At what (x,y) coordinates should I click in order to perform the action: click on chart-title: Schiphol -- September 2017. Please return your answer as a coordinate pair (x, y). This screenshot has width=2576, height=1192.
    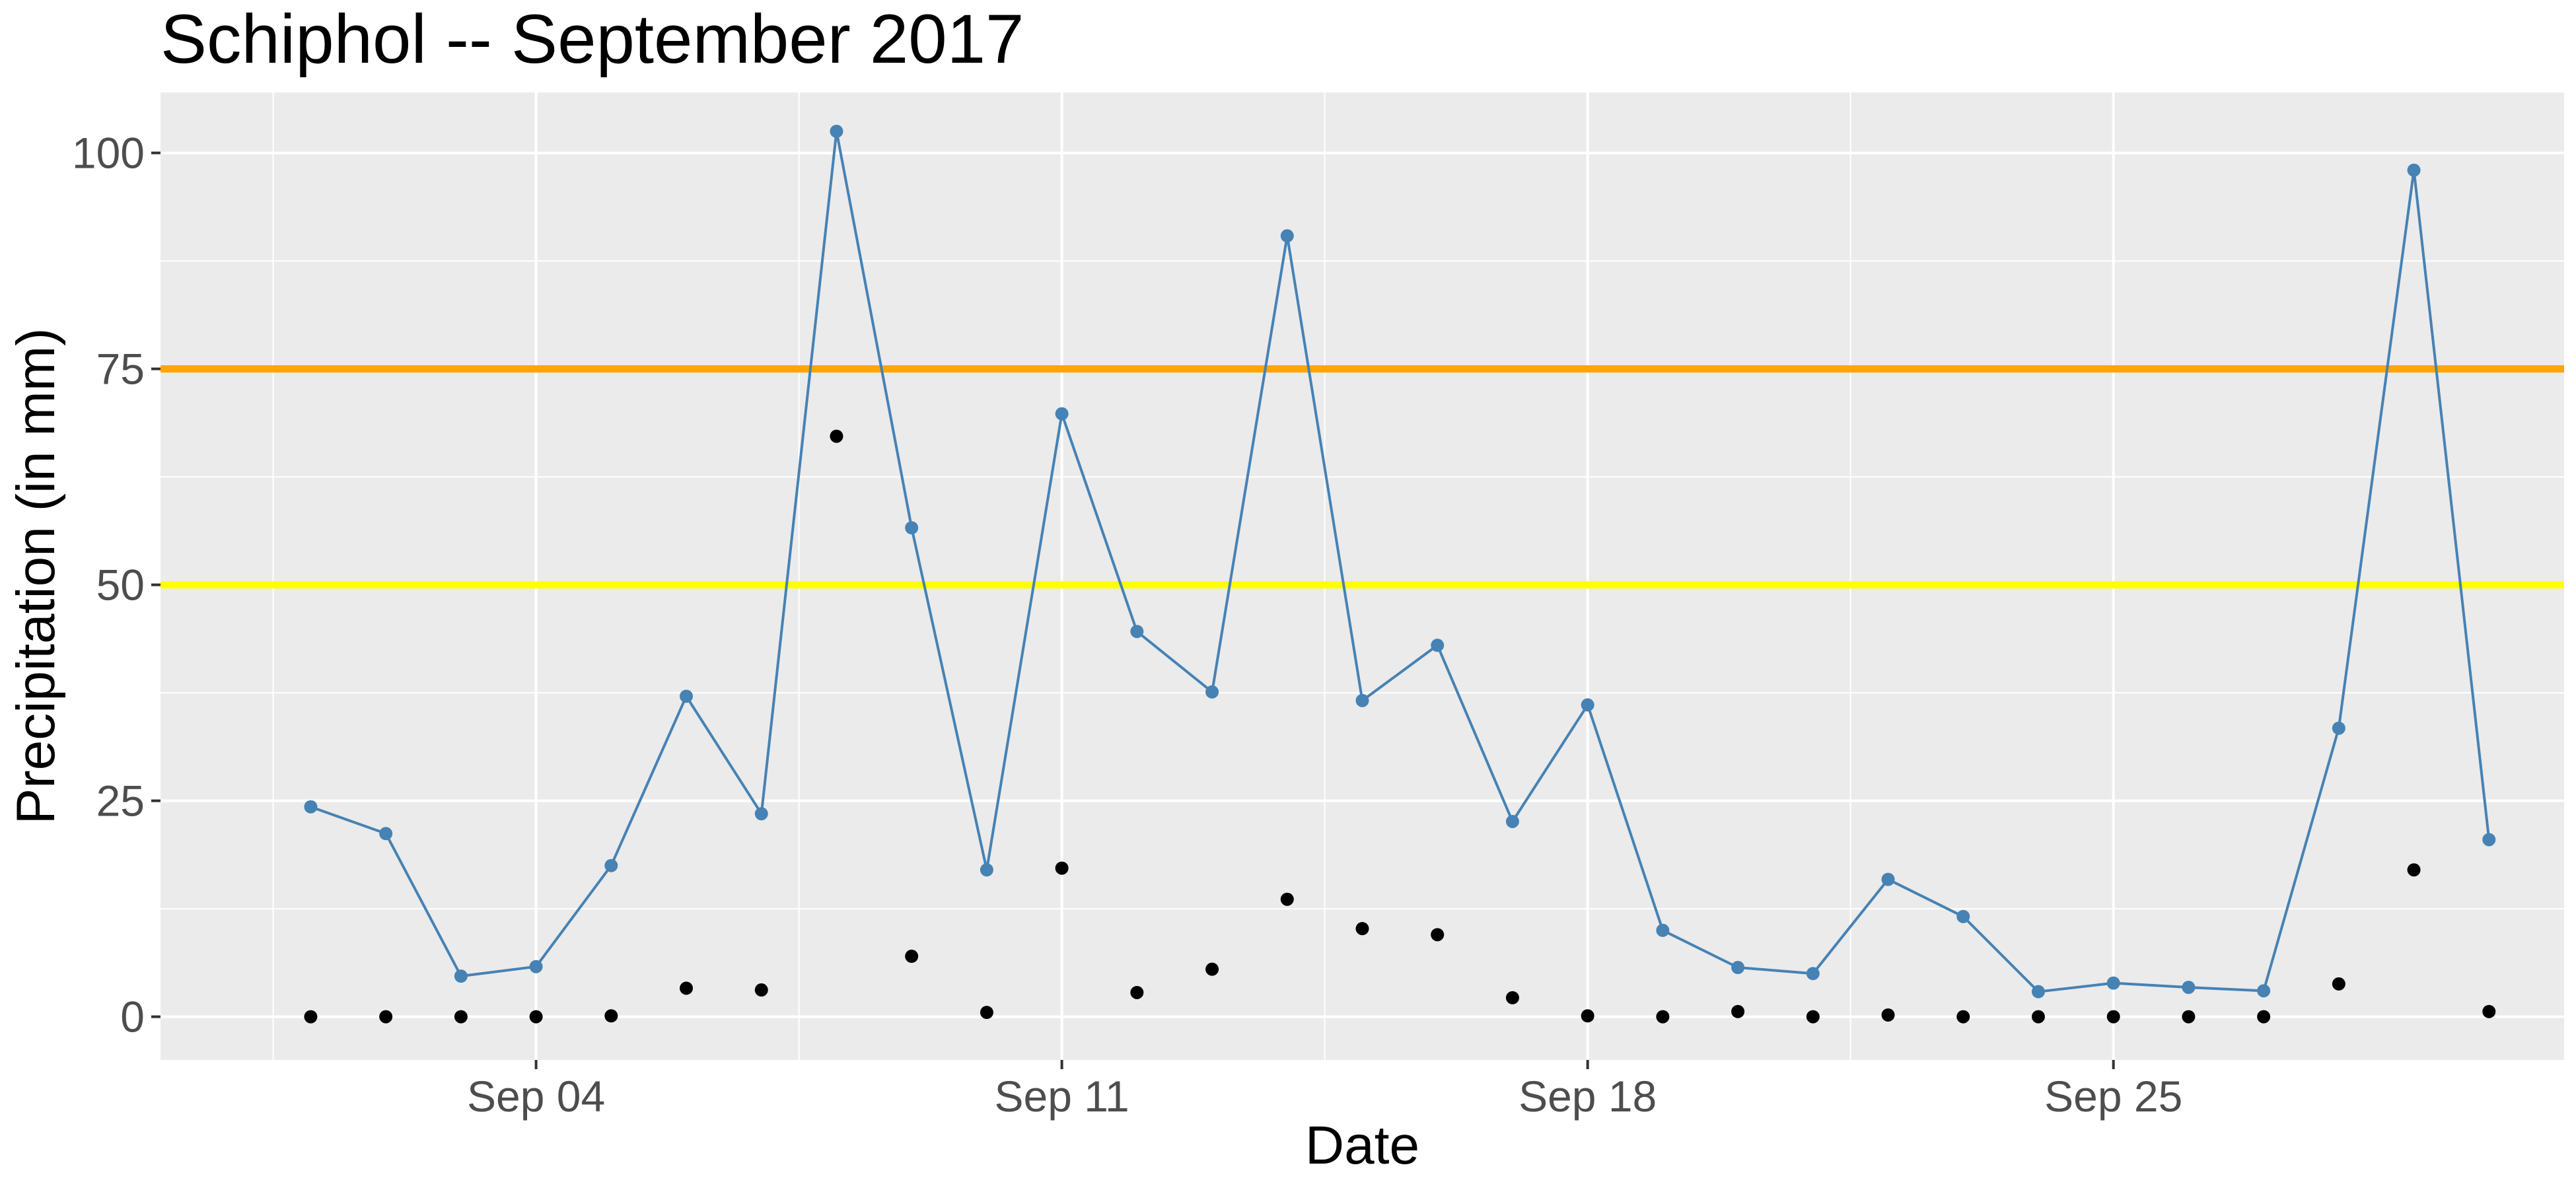
    Looking at the image, I should click on (592, 39).